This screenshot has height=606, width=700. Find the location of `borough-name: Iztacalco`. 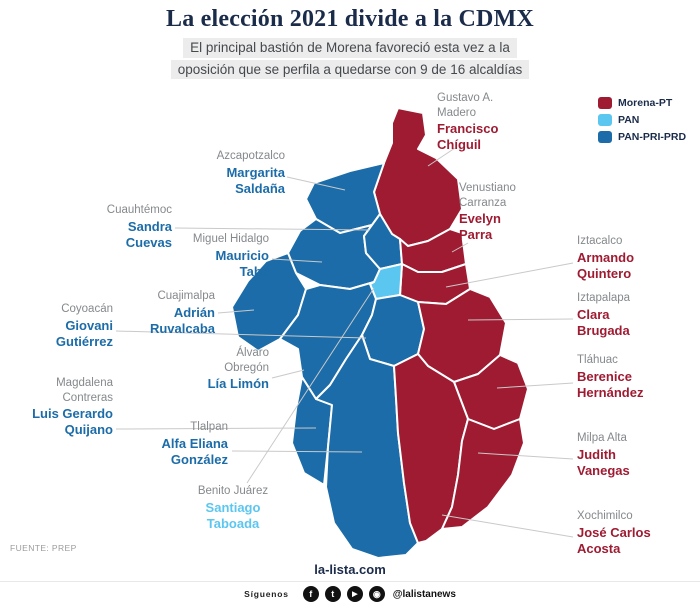

borough-name: Iztacalco is located at coordinates (600, 241).